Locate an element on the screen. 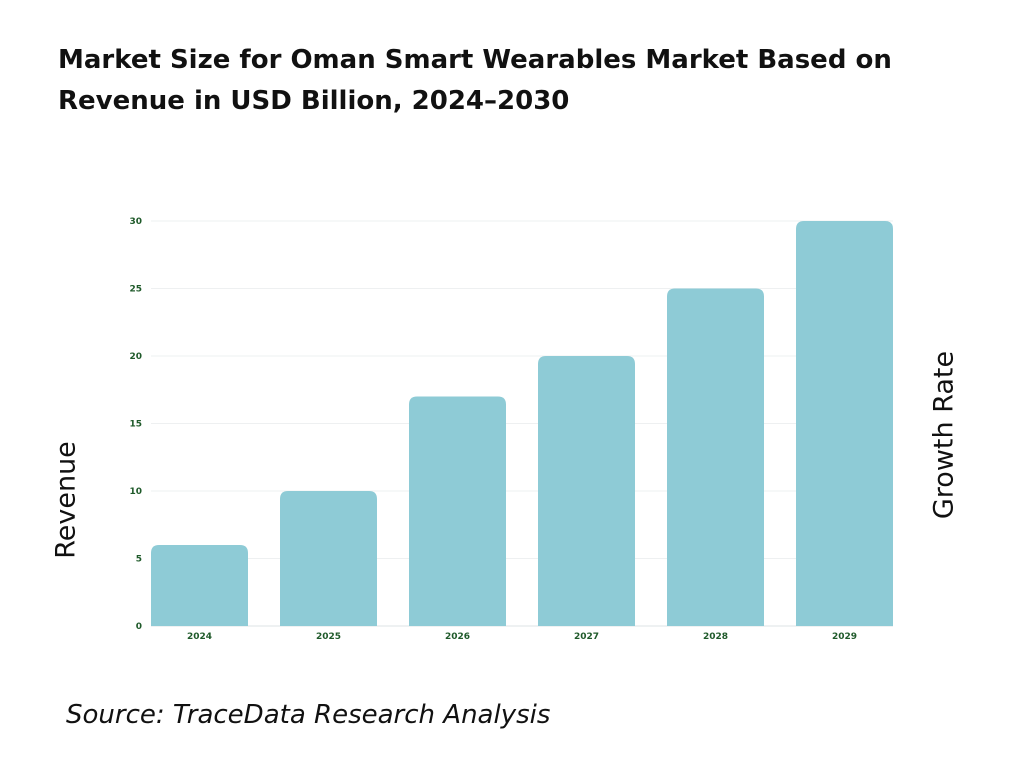  y-tick-label: 5 is located at coordinates (139, 560).